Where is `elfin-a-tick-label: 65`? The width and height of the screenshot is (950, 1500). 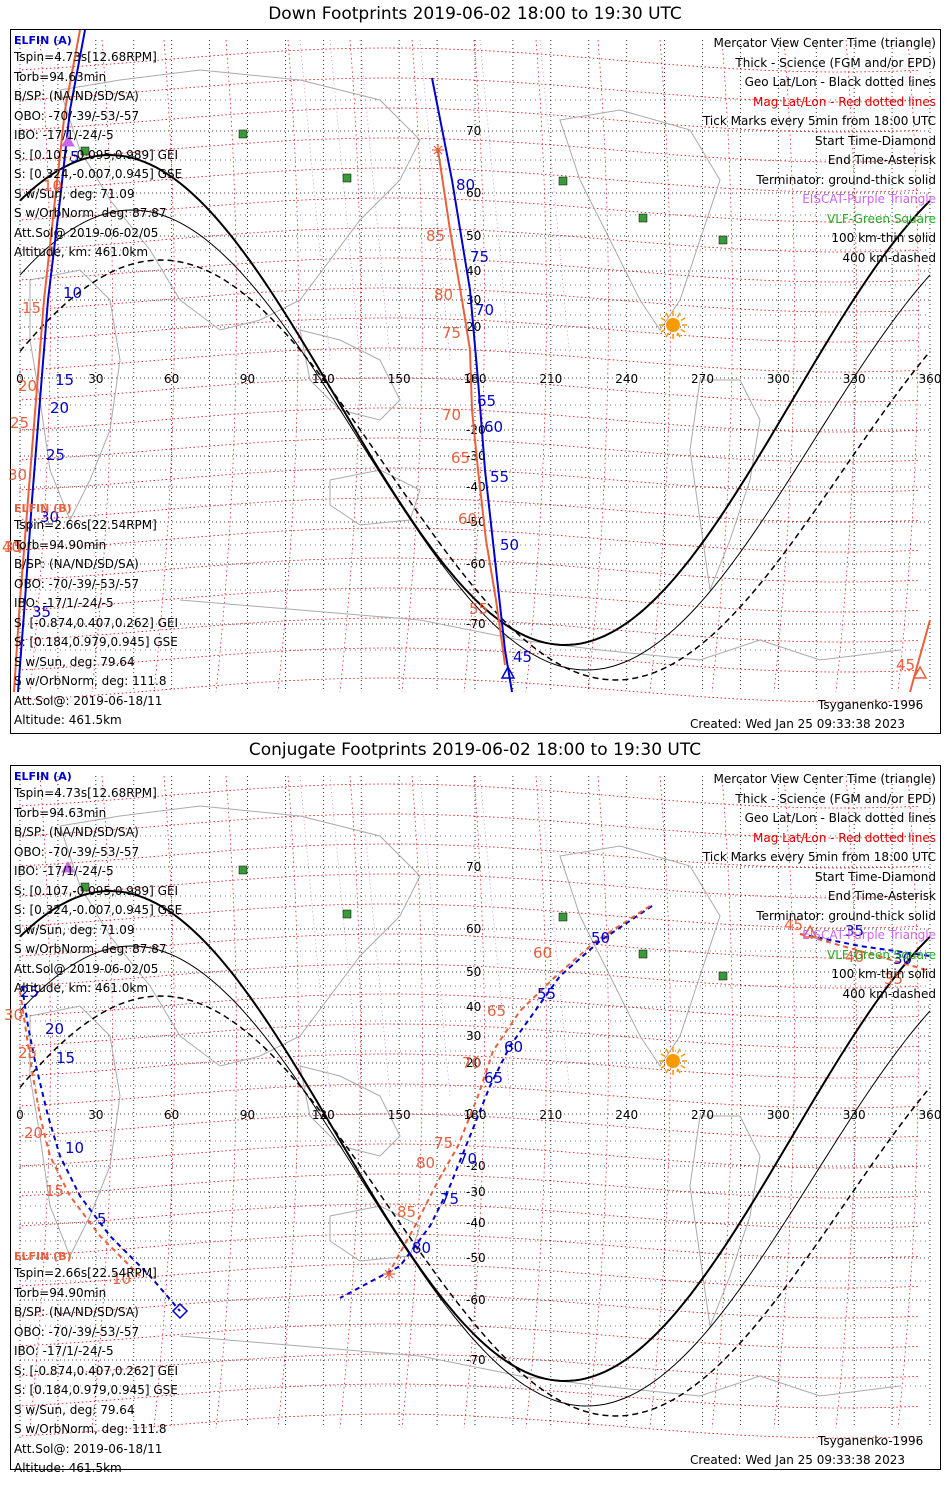 elfin-a-tick-label: 65 is located at coordinates (493, 1078).